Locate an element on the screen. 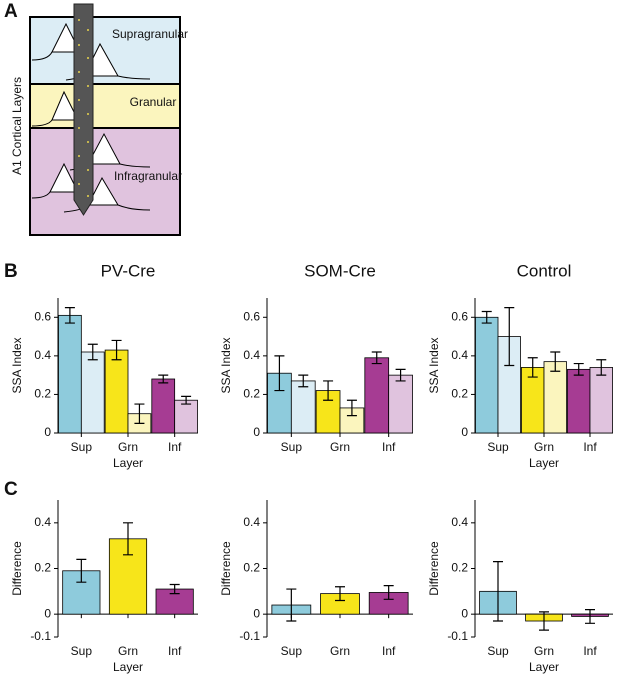  panel-label: B is located at coordinates (11, 271).